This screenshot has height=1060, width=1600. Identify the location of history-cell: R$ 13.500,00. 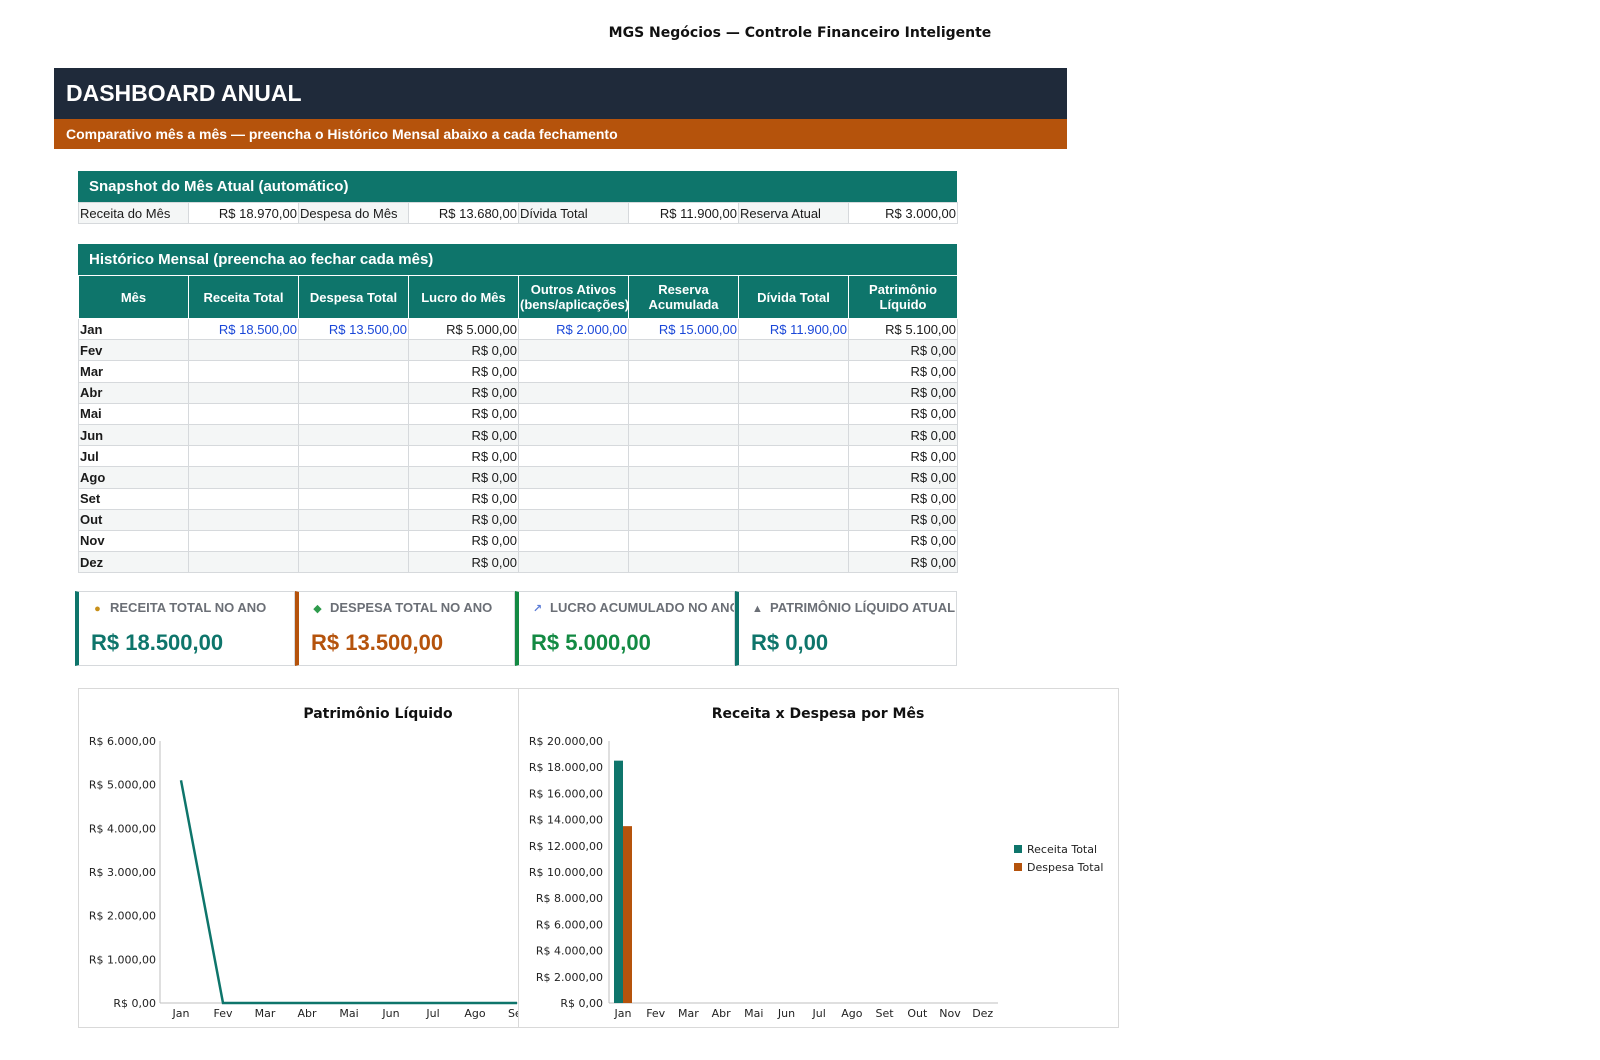
(353, 329).